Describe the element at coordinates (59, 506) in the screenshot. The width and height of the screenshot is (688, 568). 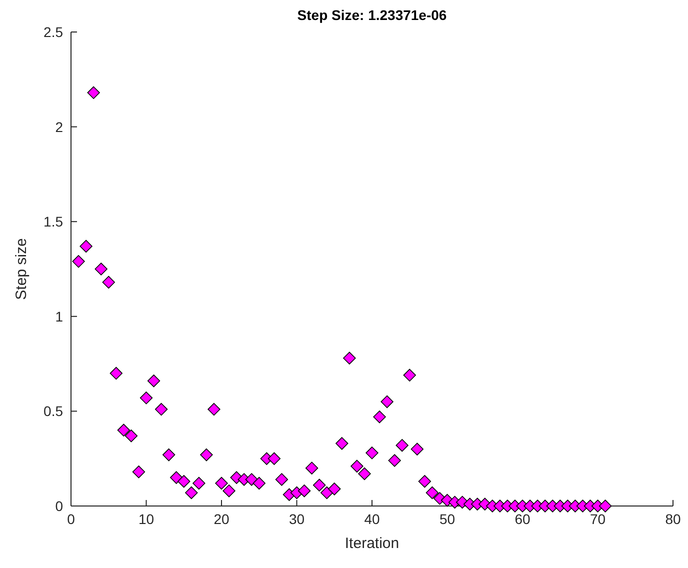
I see `y-tick-label: 0` at that location.